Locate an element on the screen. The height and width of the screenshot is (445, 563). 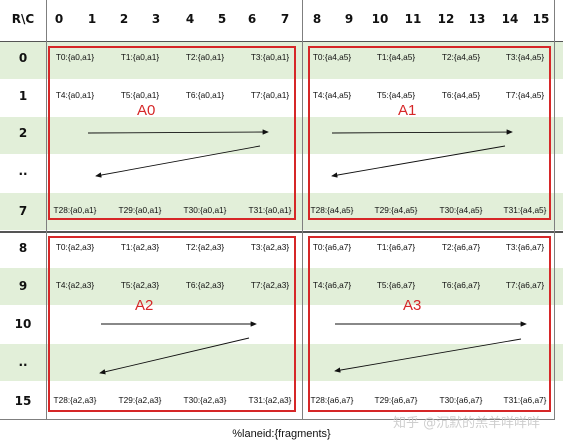
block-divider is located at coordinates (281, 232).